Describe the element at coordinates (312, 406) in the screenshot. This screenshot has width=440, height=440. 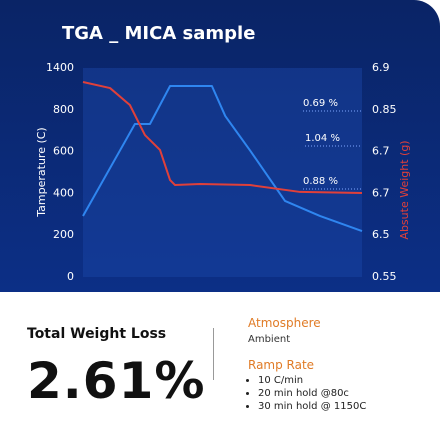
I see `ramp-step: 30 min hold @ 1150C` at that location.